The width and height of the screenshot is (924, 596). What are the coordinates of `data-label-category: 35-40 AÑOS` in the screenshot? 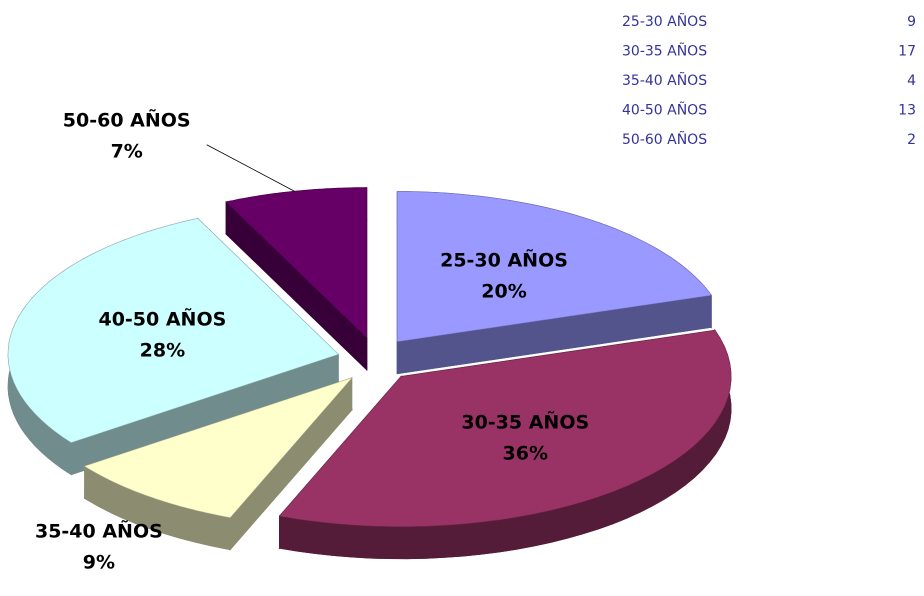 It's located at (99, 531).